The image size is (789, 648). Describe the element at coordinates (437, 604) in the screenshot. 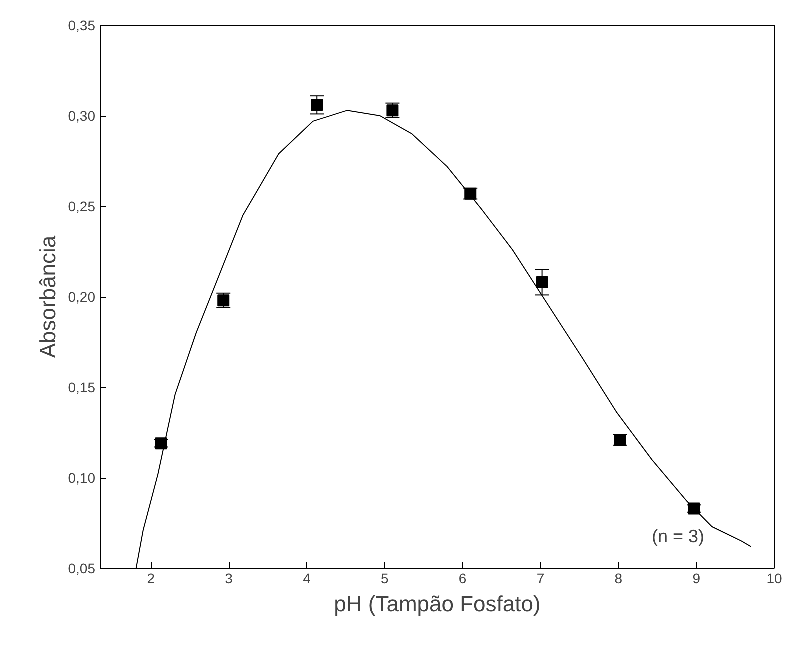

I see `x-axis-title: pH (Tampão Fosfato)` at that location.